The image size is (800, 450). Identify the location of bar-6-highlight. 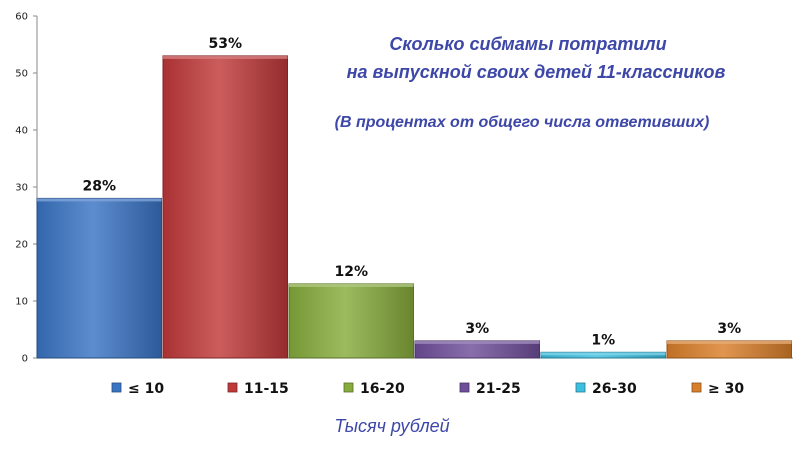
(729, 342).